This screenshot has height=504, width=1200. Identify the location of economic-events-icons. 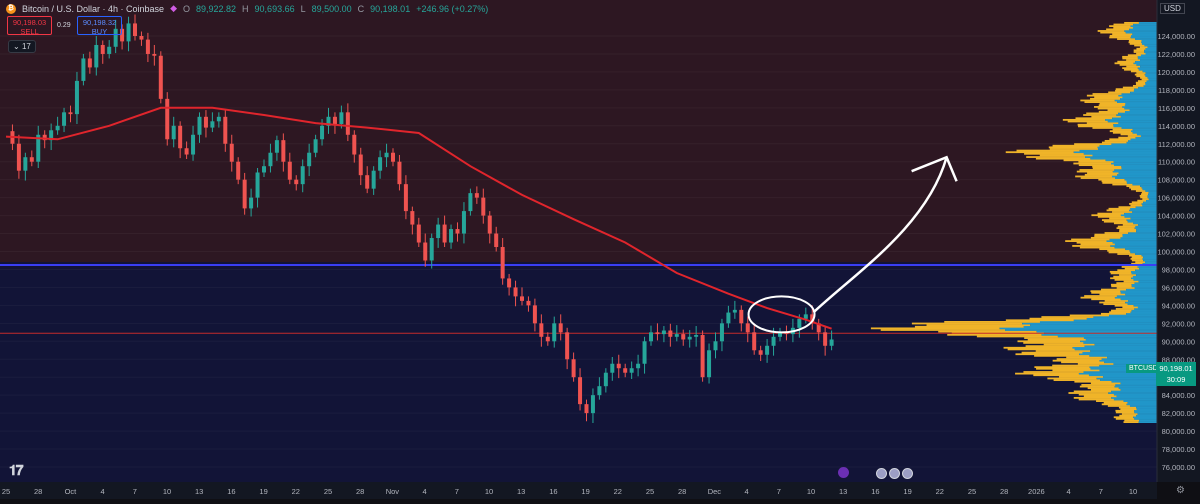
(894, 473).